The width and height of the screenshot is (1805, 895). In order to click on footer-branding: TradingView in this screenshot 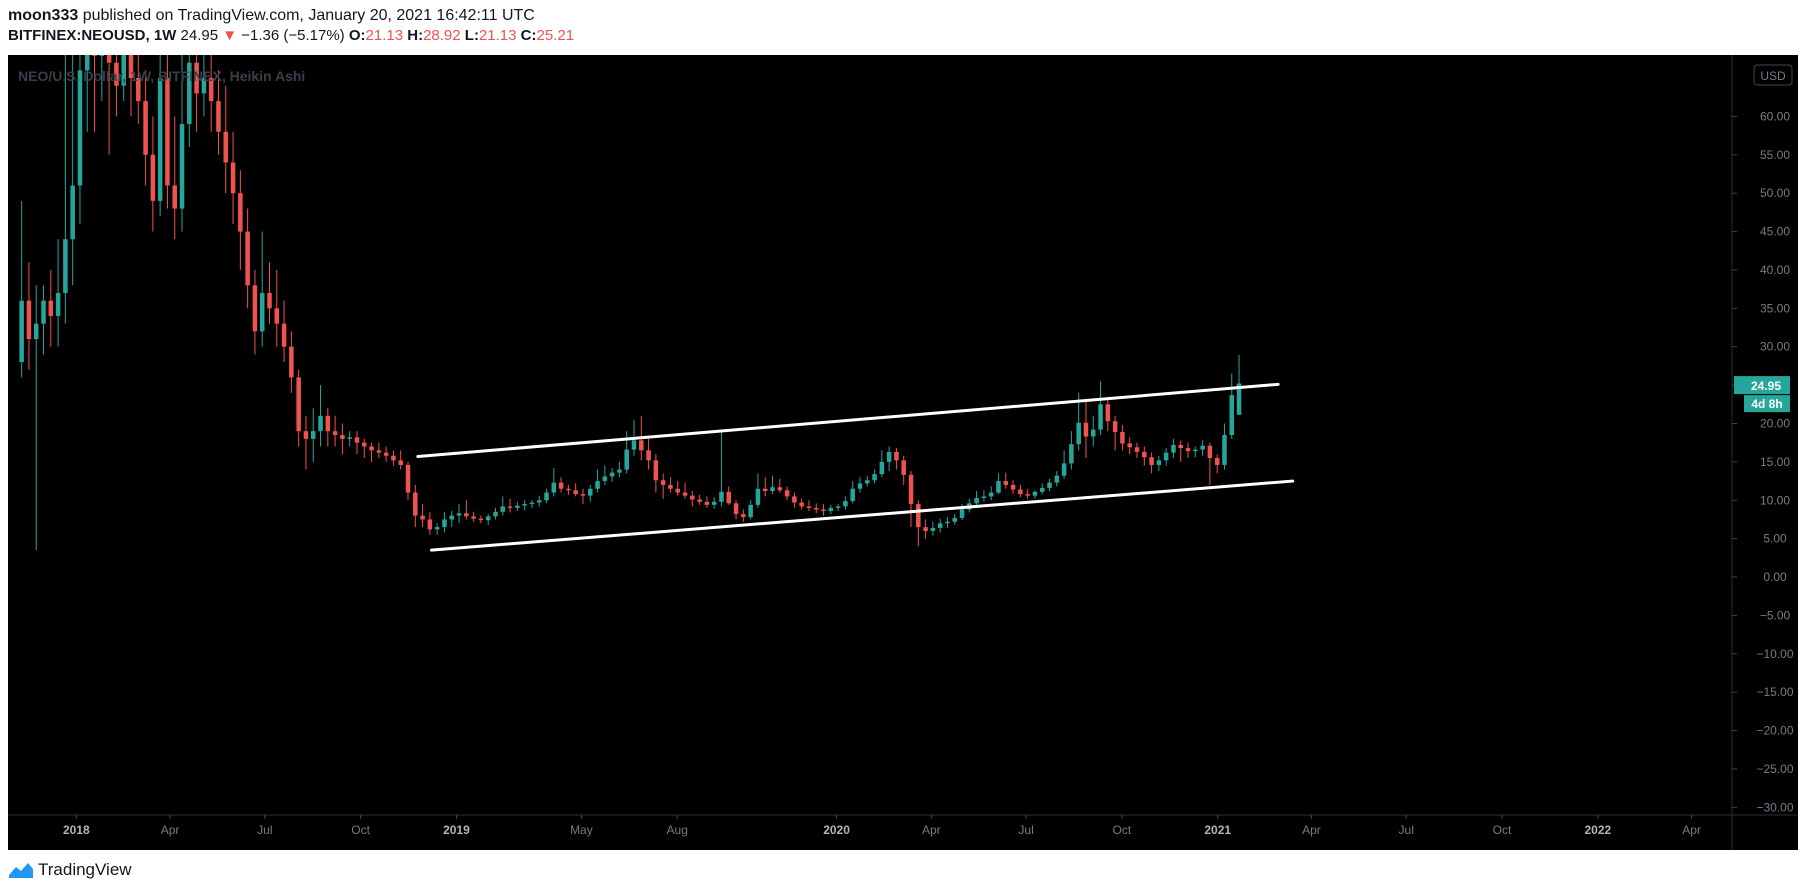, I will do `click(70, 870)`.